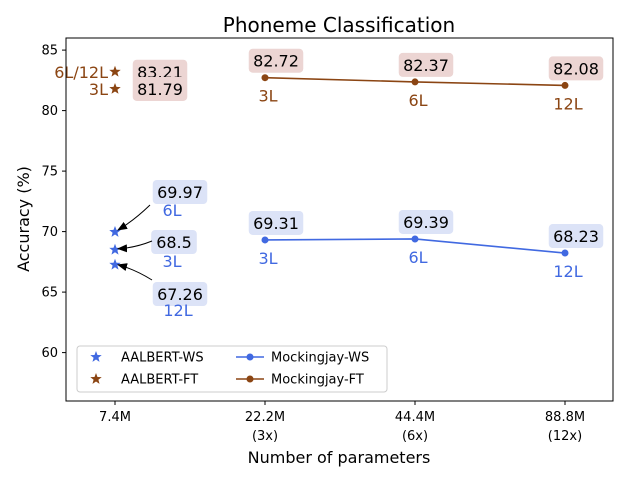 The height and width of the screenshot is (480, 640). I want to click on value-label: 69.31, so click(276, 223).